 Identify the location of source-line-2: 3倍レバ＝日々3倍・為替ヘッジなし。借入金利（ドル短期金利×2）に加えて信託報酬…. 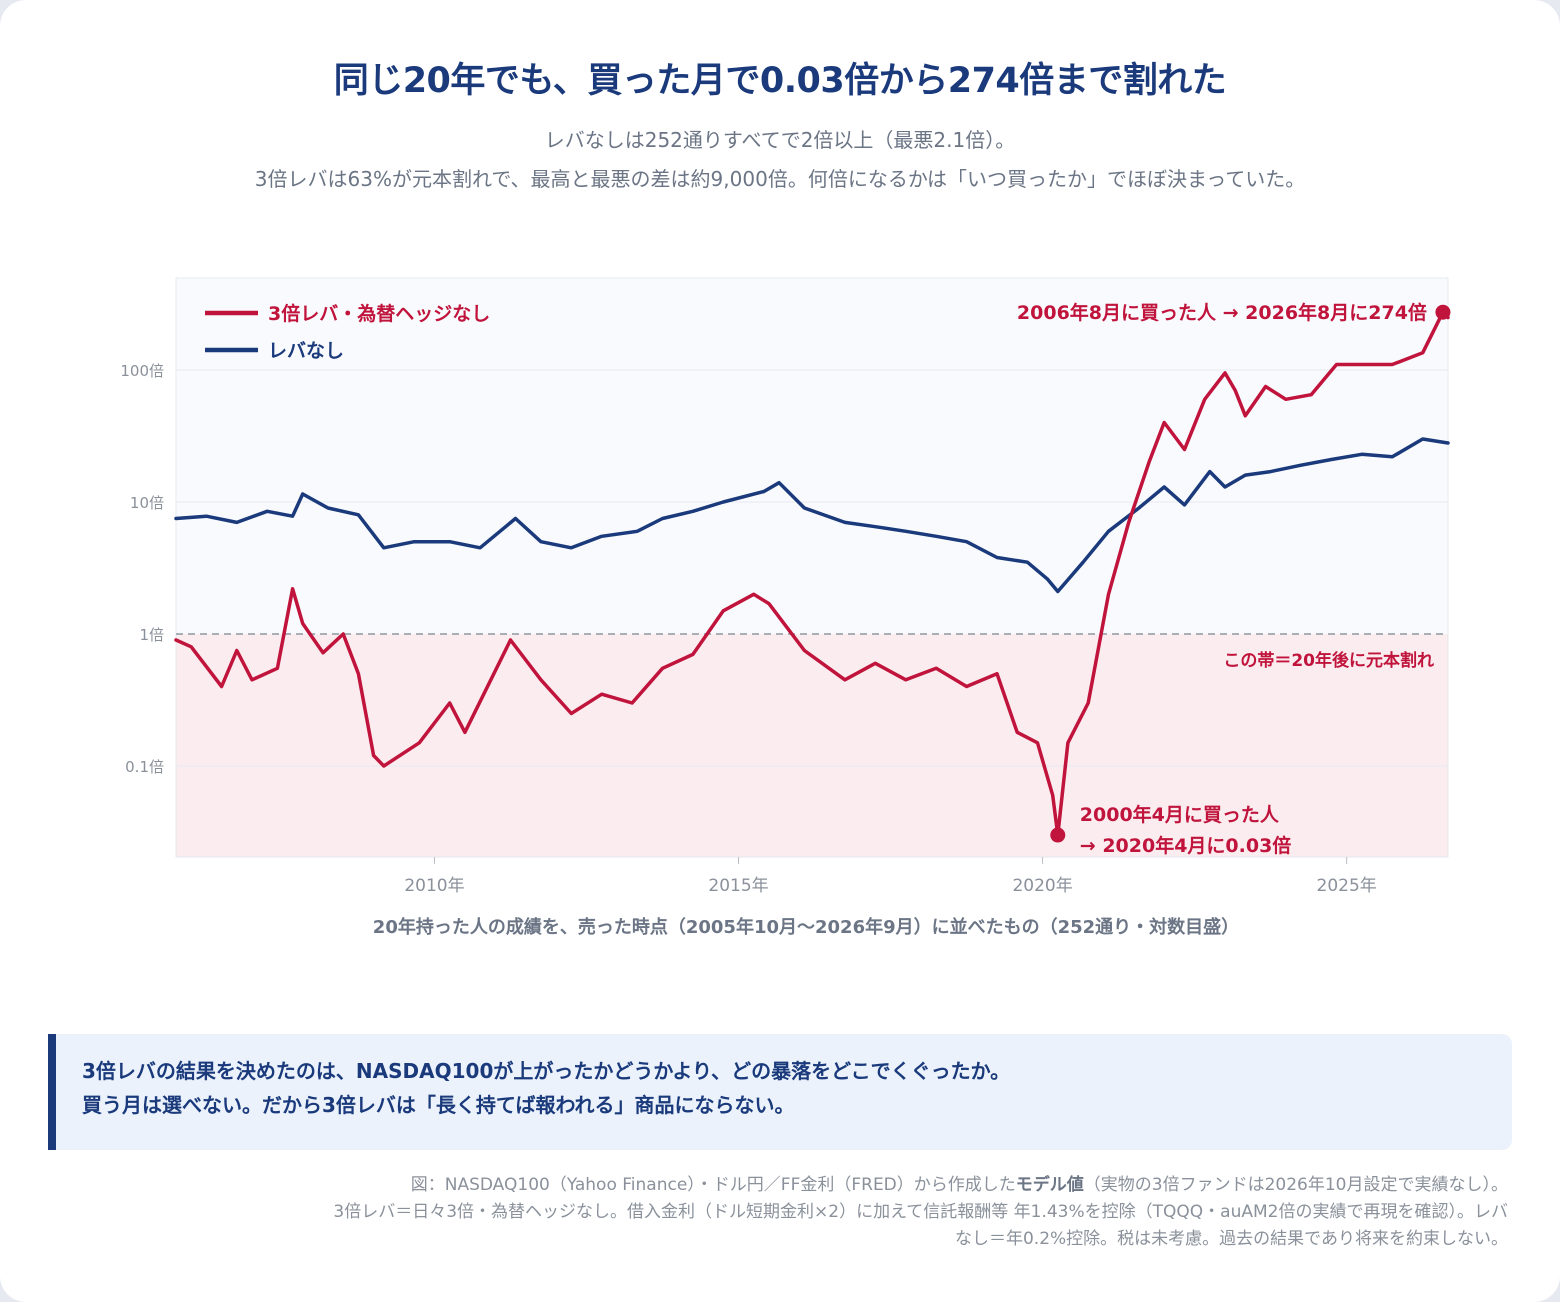
(920, 1212).